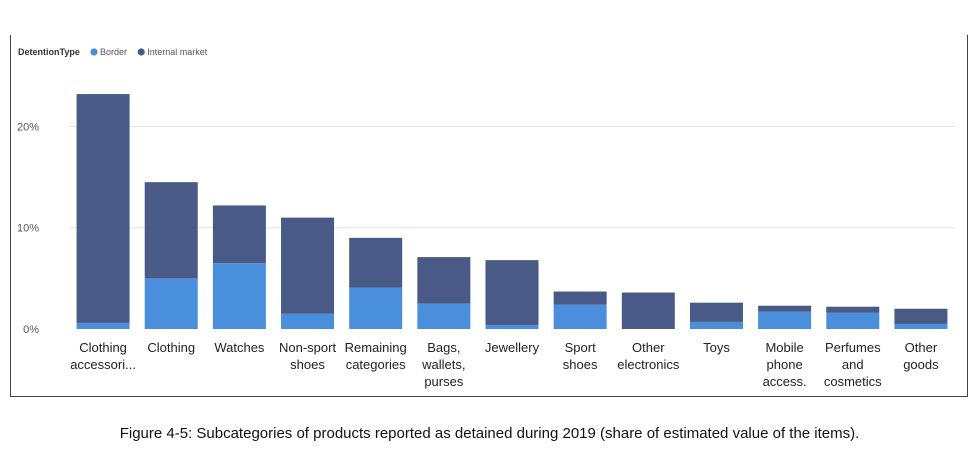 The width and height of the screenshot is (979, 458). I want to click on x-tick-label-4: Remaining categories, so click(376, 356).